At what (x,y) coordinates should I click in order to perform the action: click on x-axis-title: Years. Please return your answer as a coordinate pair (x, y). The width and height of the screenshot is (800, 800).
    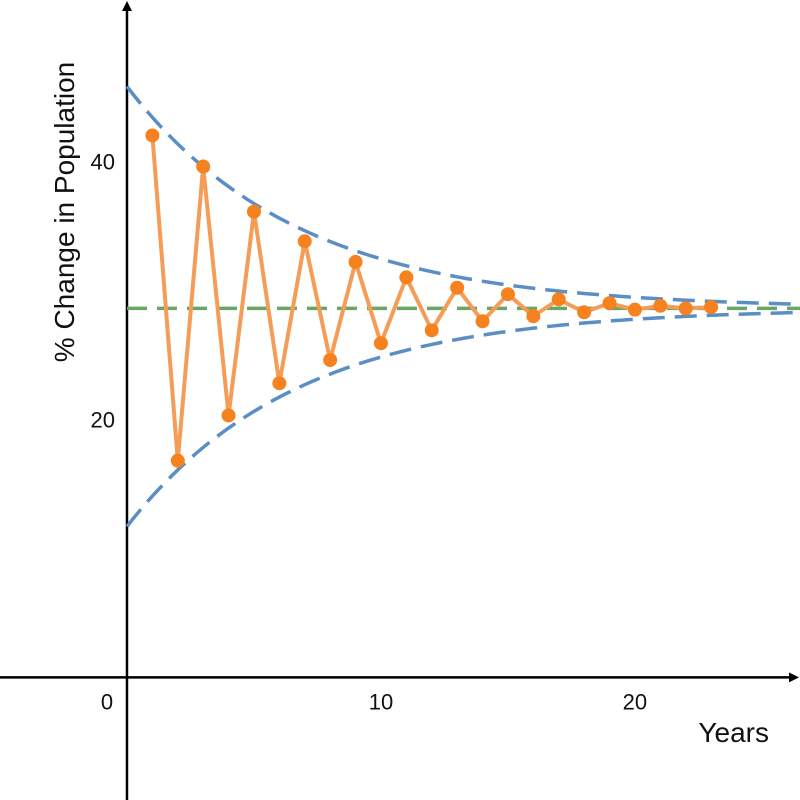
    Looking at the image, I should click on (733, 732).